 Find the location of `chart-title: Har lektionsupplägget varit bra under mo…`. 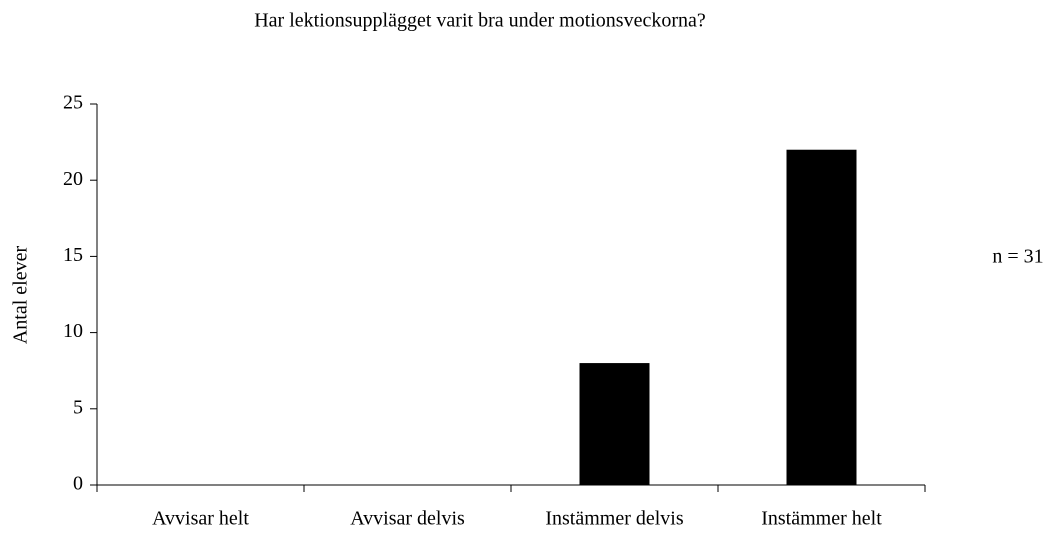

chart-title: Har lektionsupplägget varit bra under mo… is located at coordinates (480, 21).